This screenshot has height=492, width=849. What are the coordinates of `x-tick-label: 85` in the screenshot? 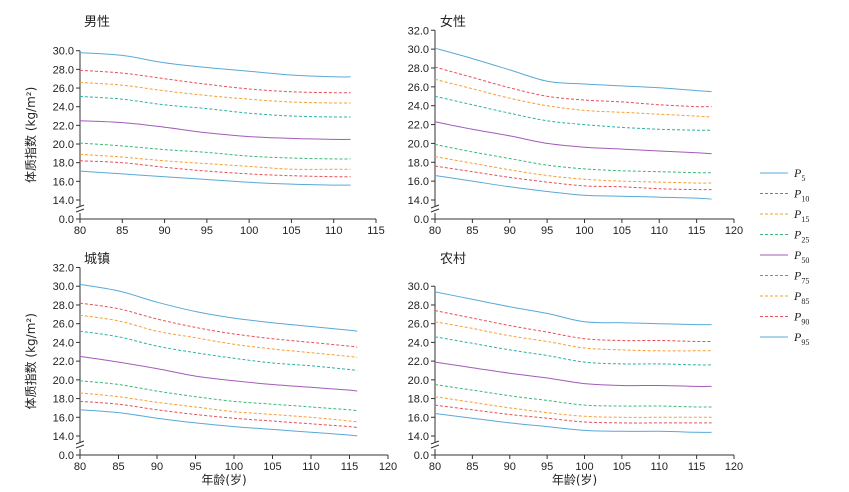 It's located at (472, 231).